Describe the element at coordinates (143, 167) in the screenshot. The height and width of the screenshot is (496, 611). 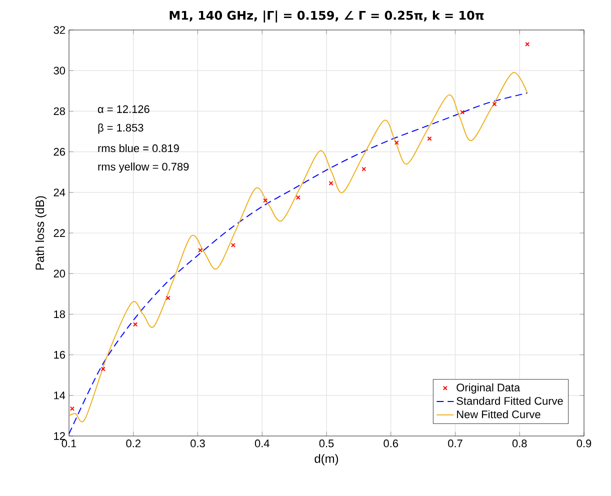
I see `annotation: rms yellow = 0.789` at that location.